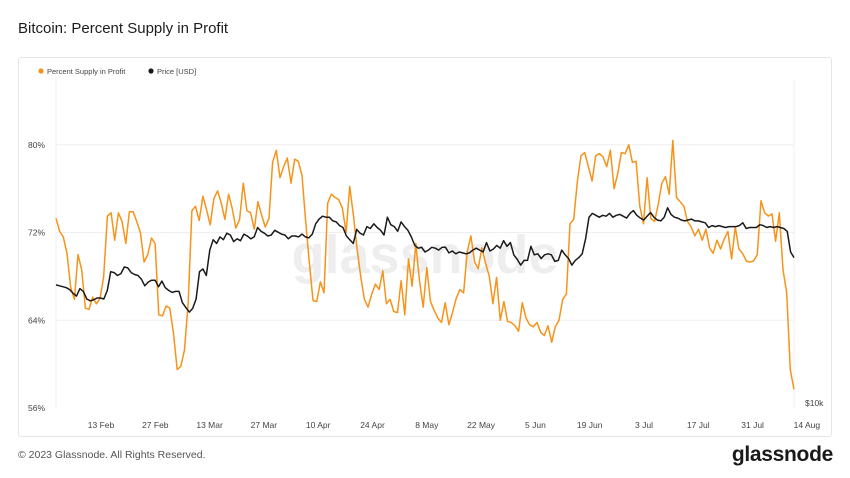  What do you see at coordinates (155, 425) in the screenshot?
I see `x-tick-label: 27 Feb` at bounding box center [155, 425].